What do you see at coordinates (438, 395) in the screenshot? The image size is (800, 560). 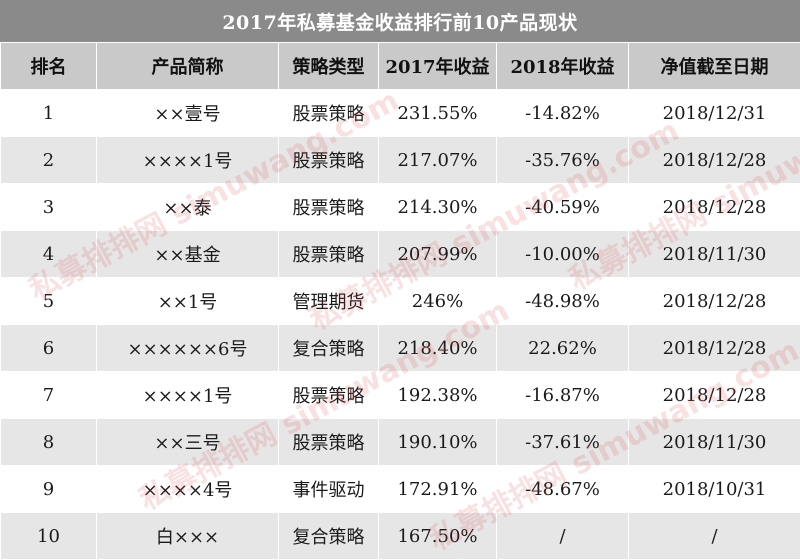 I see `cell-return-2017: 192.38%` at bounding box center [438, 395].